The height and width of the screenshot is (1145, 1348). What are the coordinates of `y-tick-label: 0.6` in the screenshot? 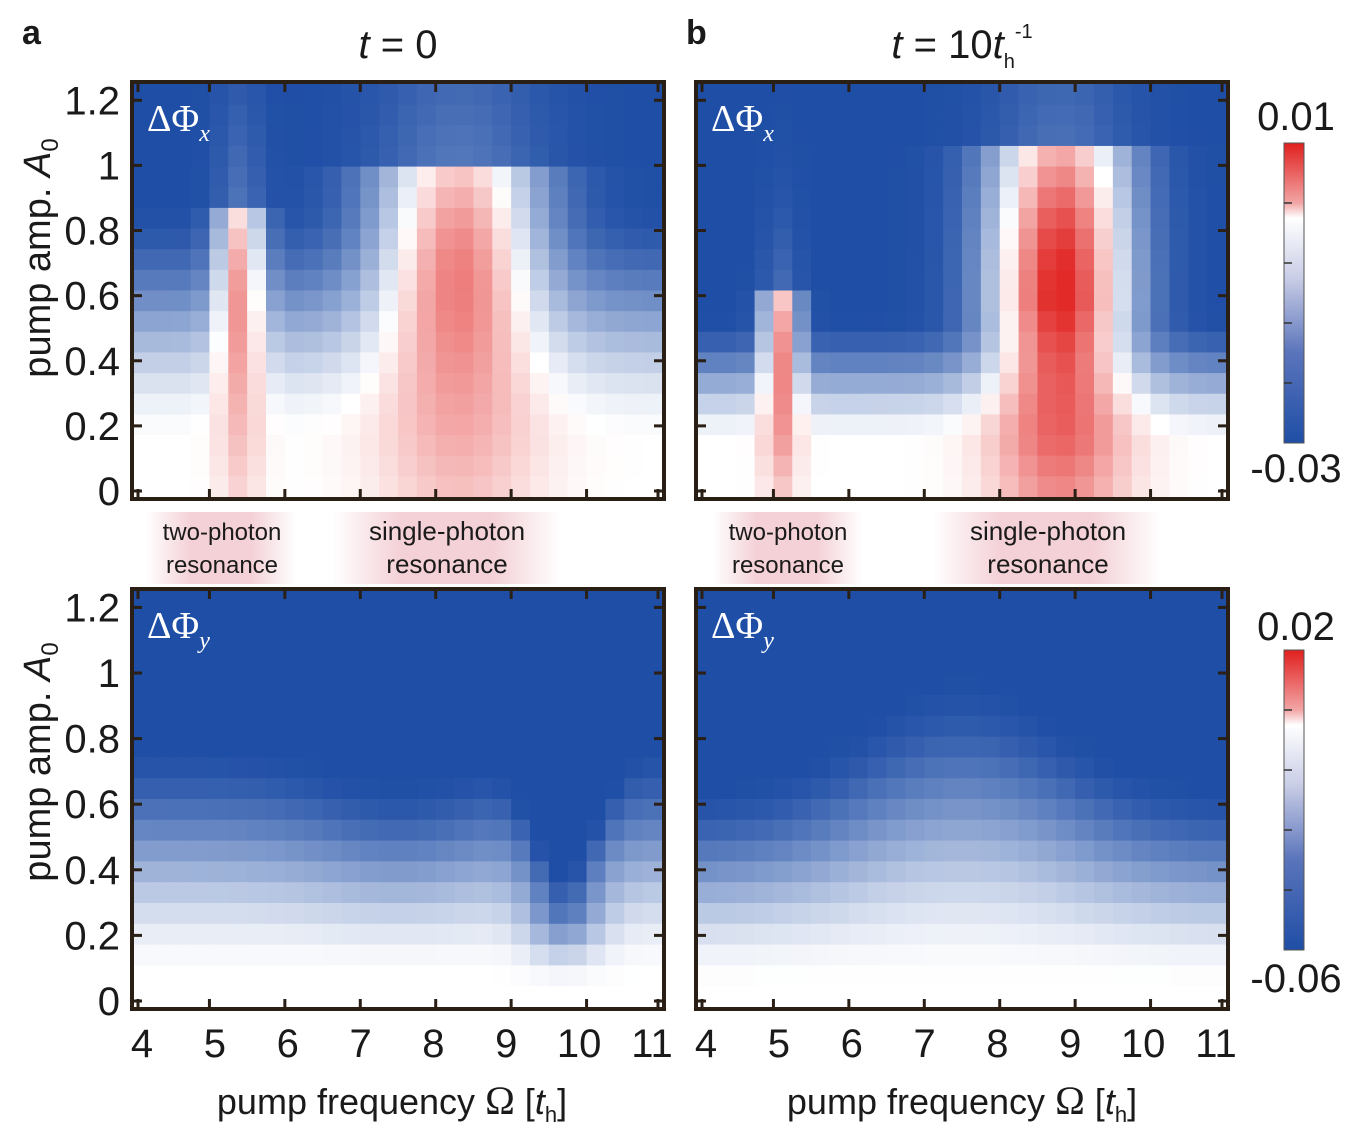 It's located at (92, 805).